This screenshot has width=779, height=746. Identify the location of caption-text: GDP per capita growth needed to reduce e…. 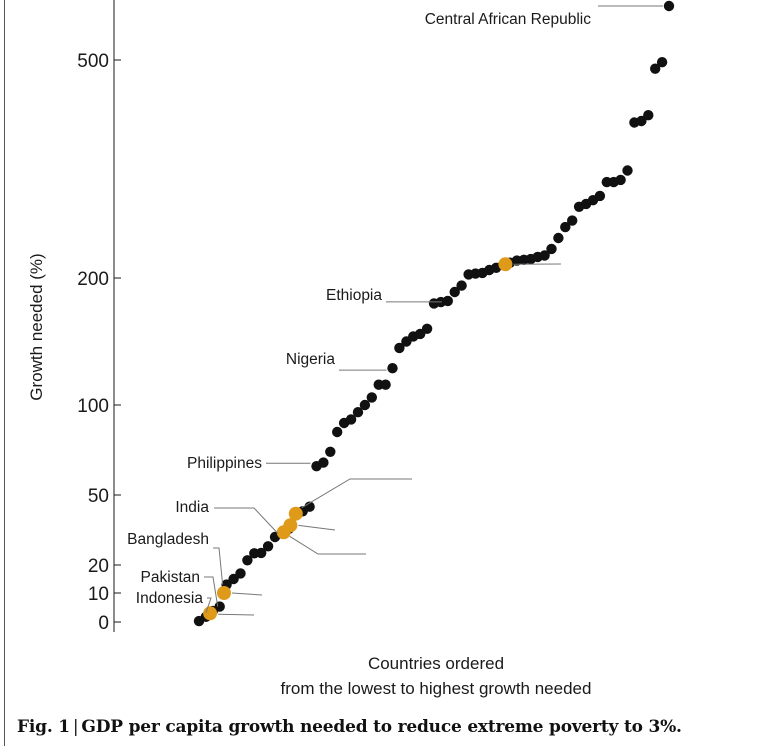
(381, 727).